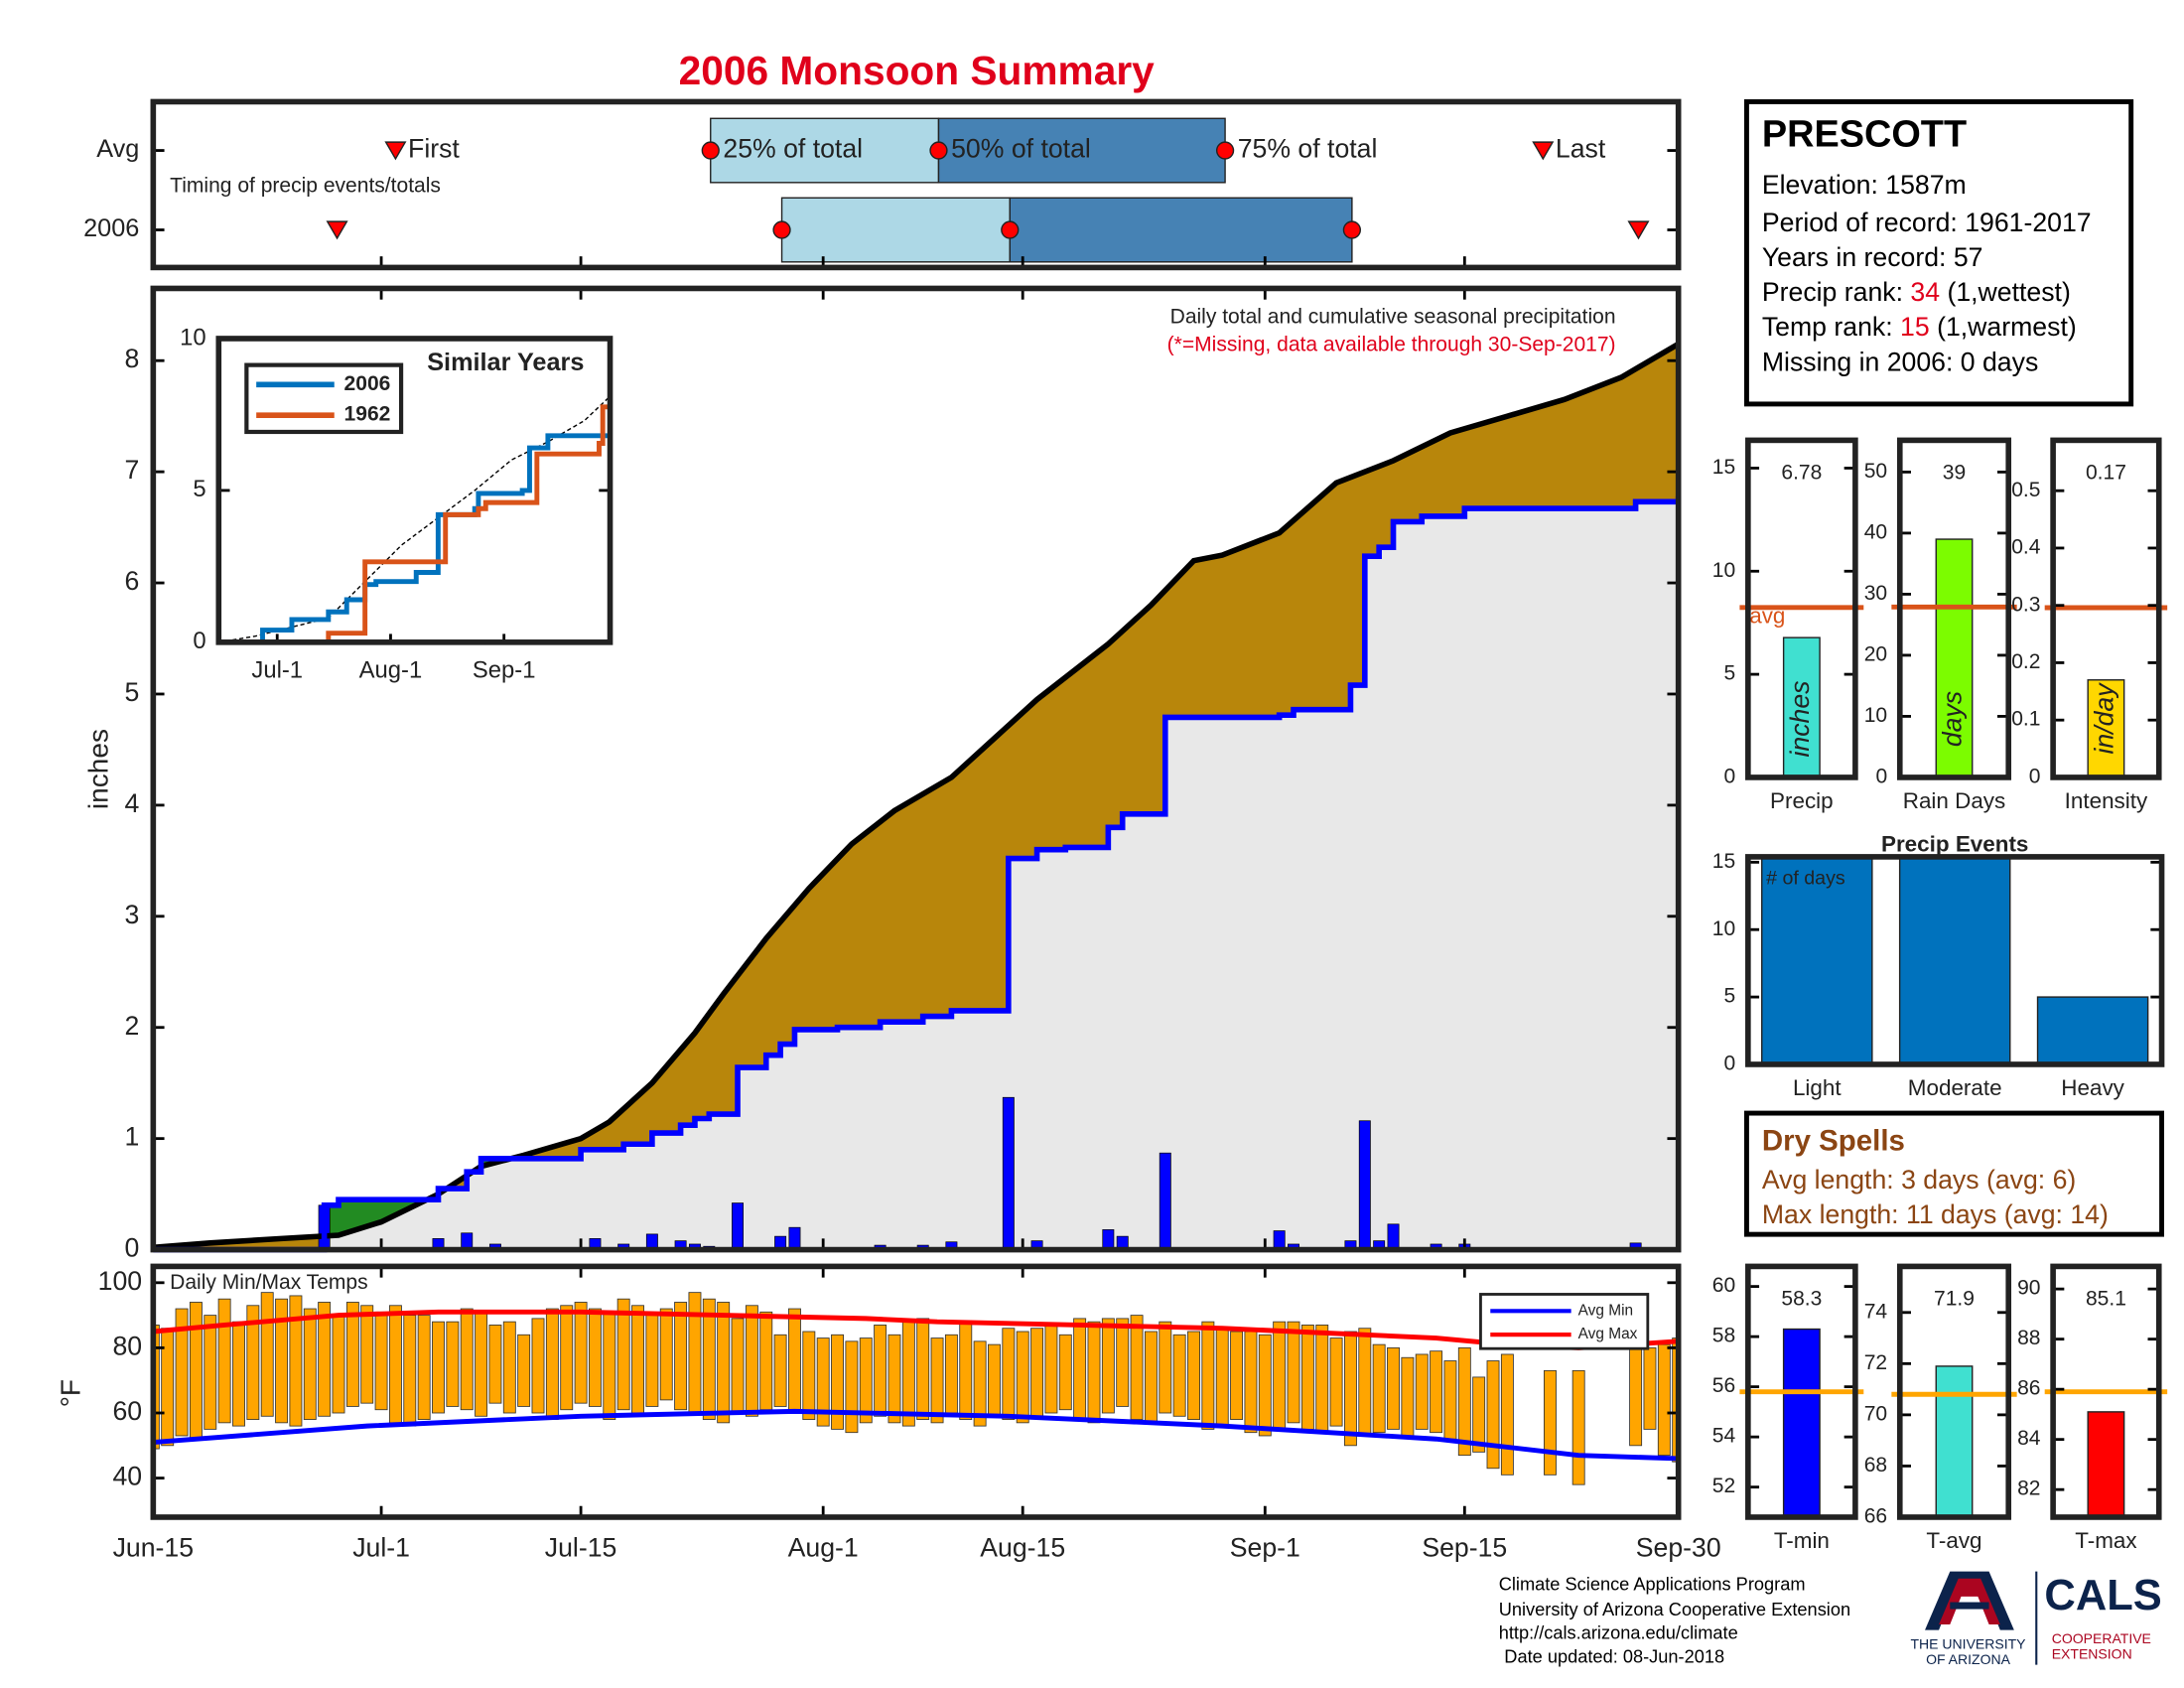 This screenshot has width=2184, height=1688. Describe the element at coordinates (1833, 1140) in the screenshot. I see `dry-spells-title: Dry Spells` at that location.